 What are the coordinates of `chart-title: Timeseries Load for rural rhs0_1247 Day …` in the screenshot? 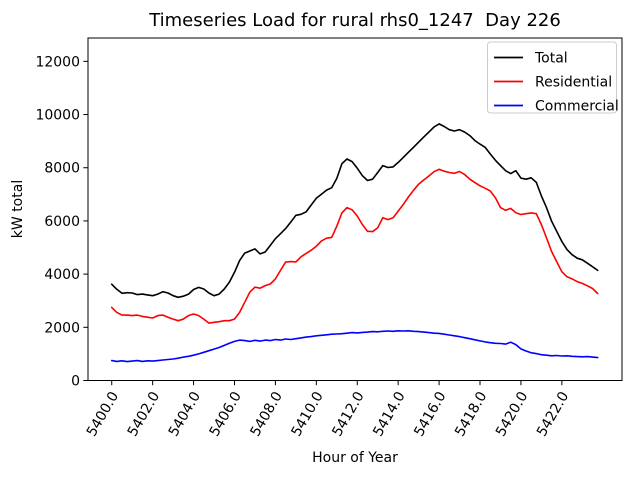 It's located at (354, 20).